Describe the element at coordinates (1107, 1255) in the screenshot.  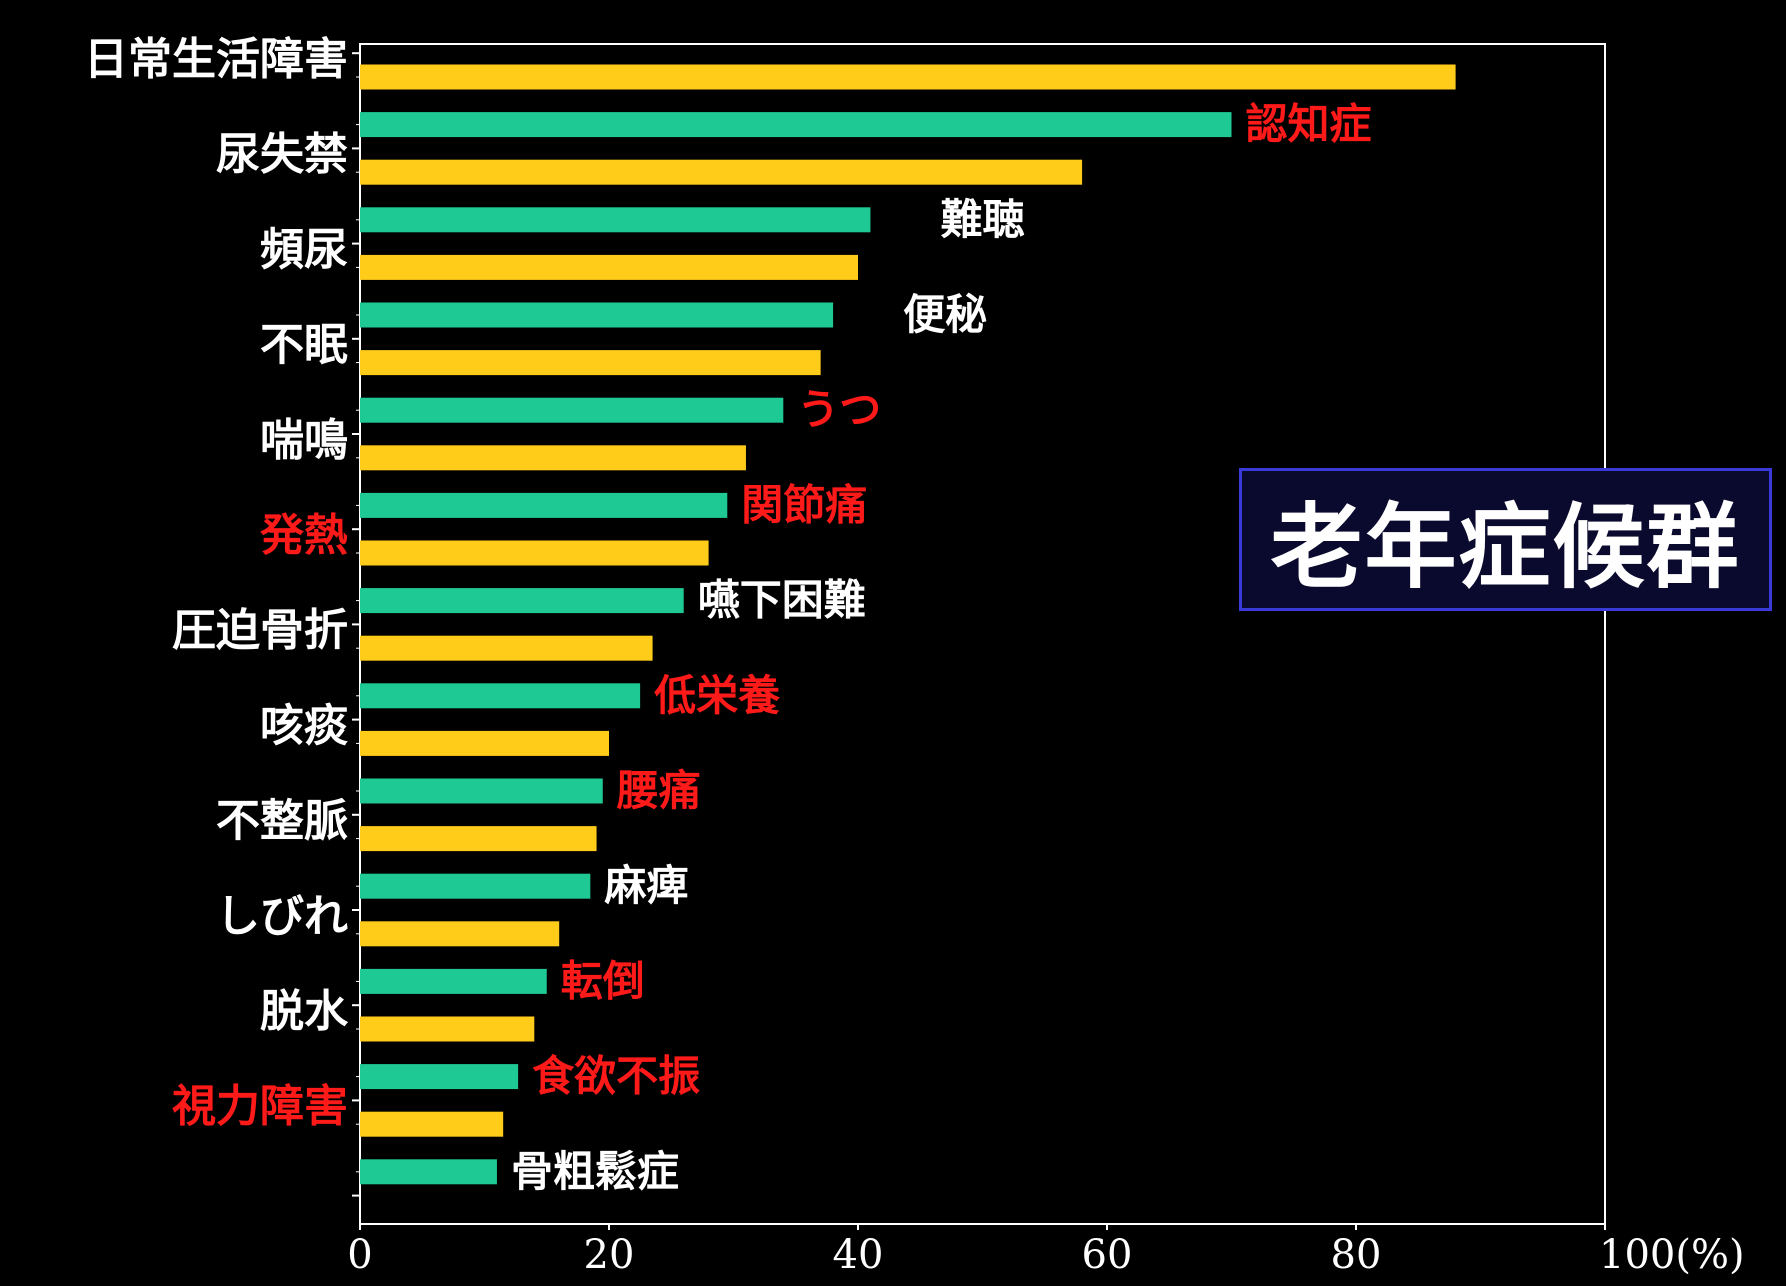
I see `x-tick-label: 60` at that location.